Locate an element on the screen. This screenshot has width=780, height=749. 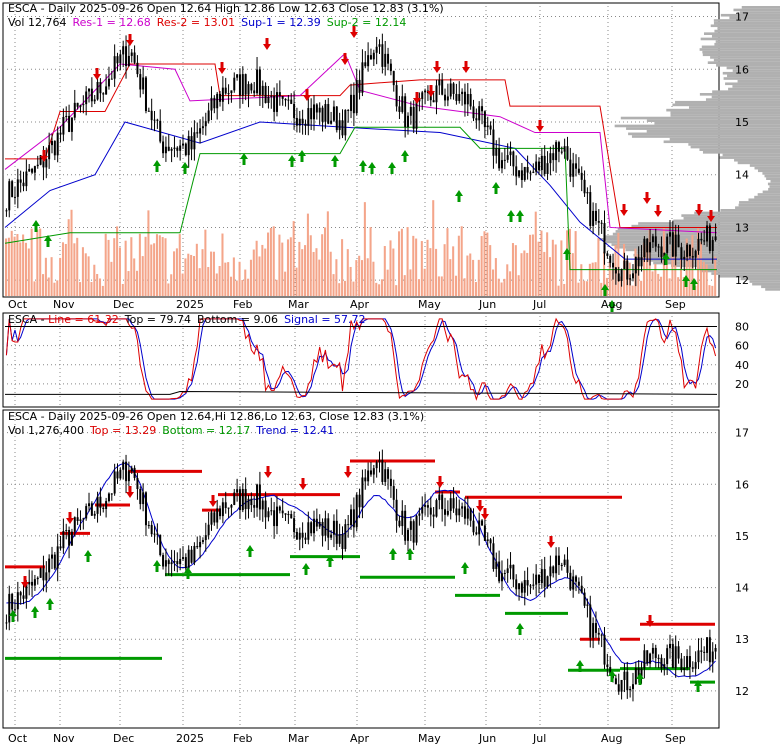
stochastic-line-label: Line = 61.32 is located at coordinates (83, 319).